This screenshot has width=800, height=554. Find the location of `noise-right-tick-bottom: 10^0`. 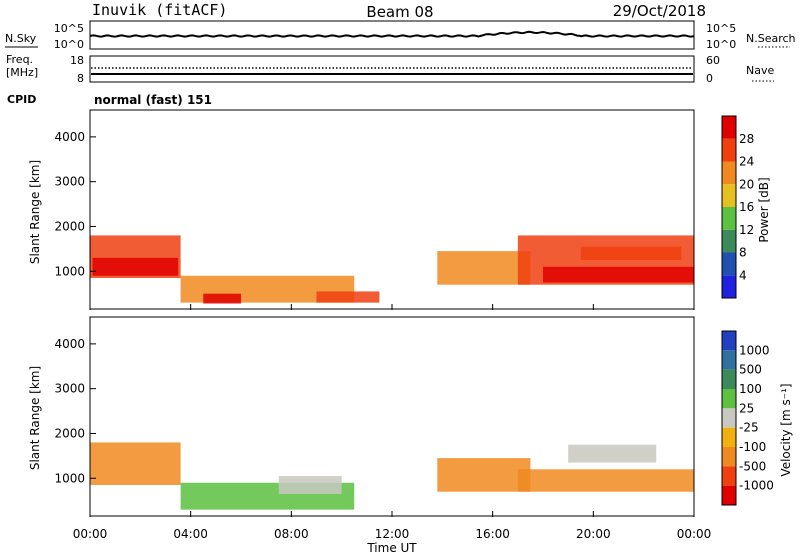

noise-right-tick-bottom: 10^0 is located at coordinates (721, 44).